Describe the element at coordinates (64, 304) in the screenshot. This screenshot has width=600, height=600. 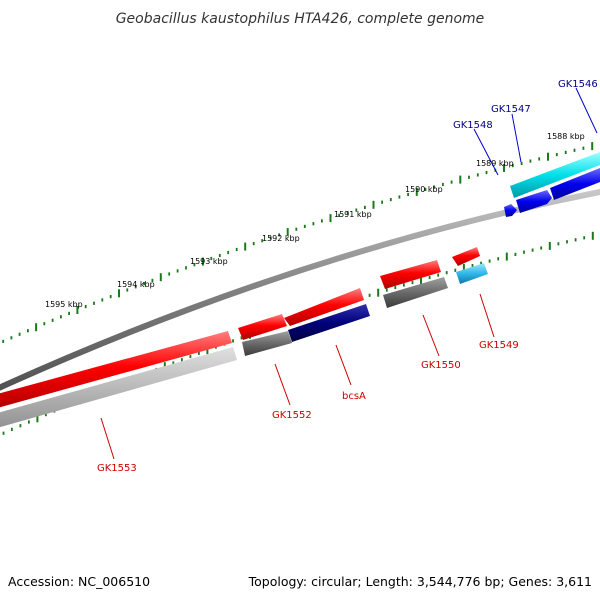
I see `tick-label-1595: 1595 kbp` at that location.